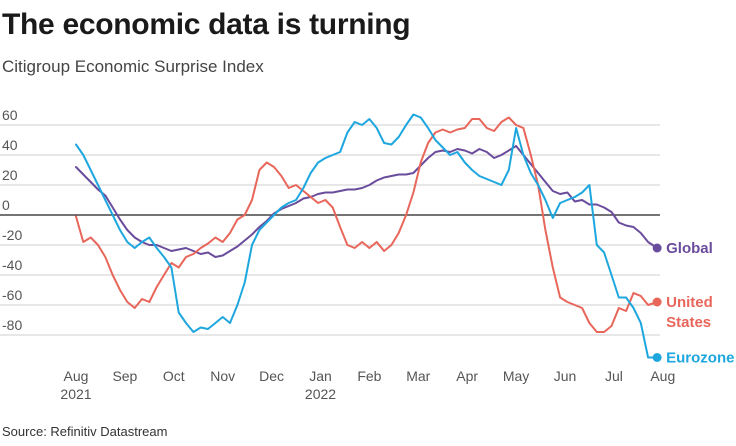 This screenshot has width=736, height=446. I want to click on chart-title: The economic data is turning, so click(206, 24).